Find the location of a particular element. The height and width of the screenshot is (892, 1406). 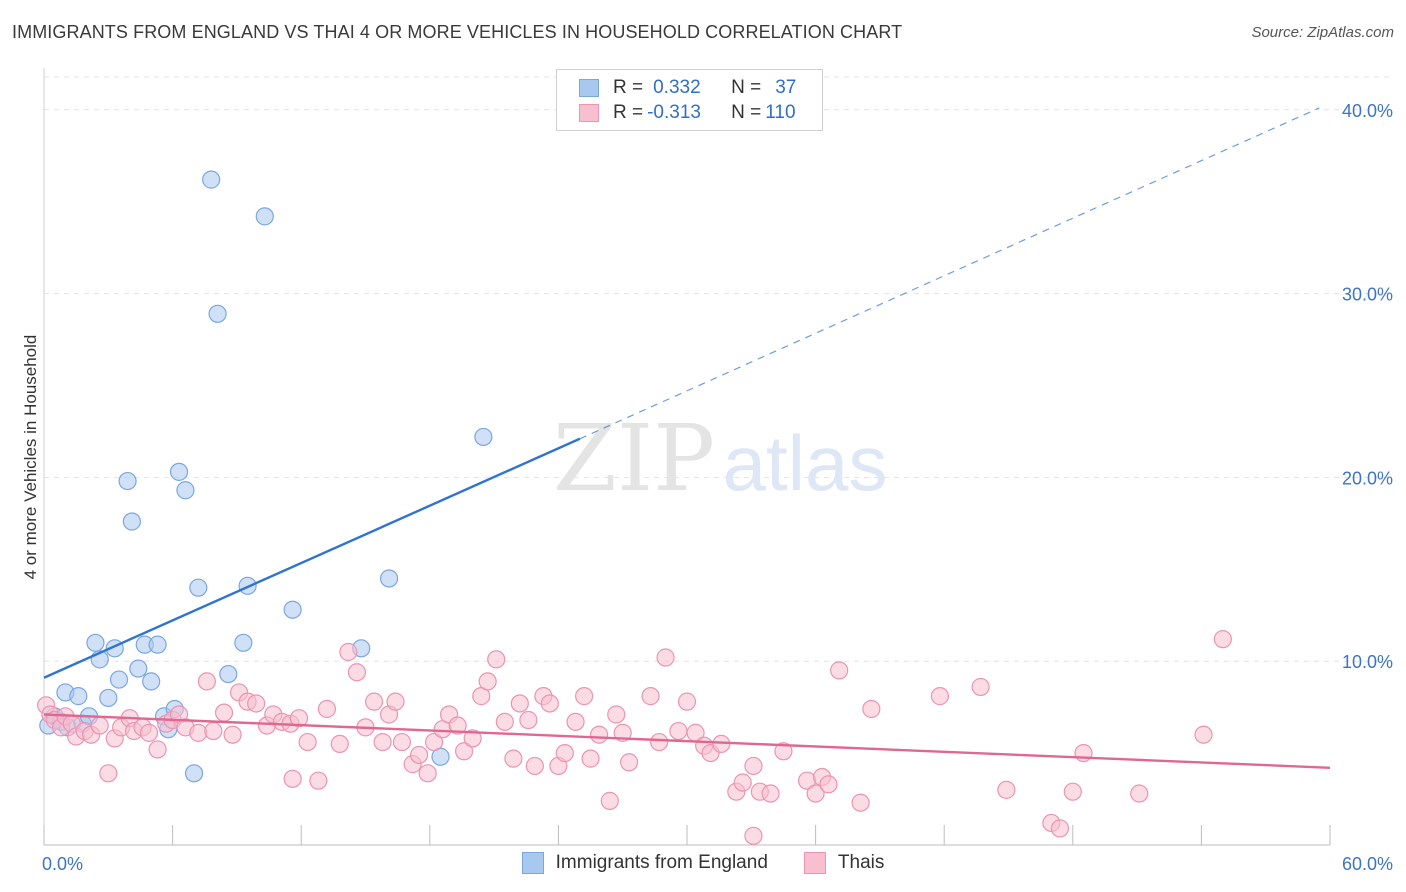

legend-item-thais: Thais is located at coordinates (843, 863).